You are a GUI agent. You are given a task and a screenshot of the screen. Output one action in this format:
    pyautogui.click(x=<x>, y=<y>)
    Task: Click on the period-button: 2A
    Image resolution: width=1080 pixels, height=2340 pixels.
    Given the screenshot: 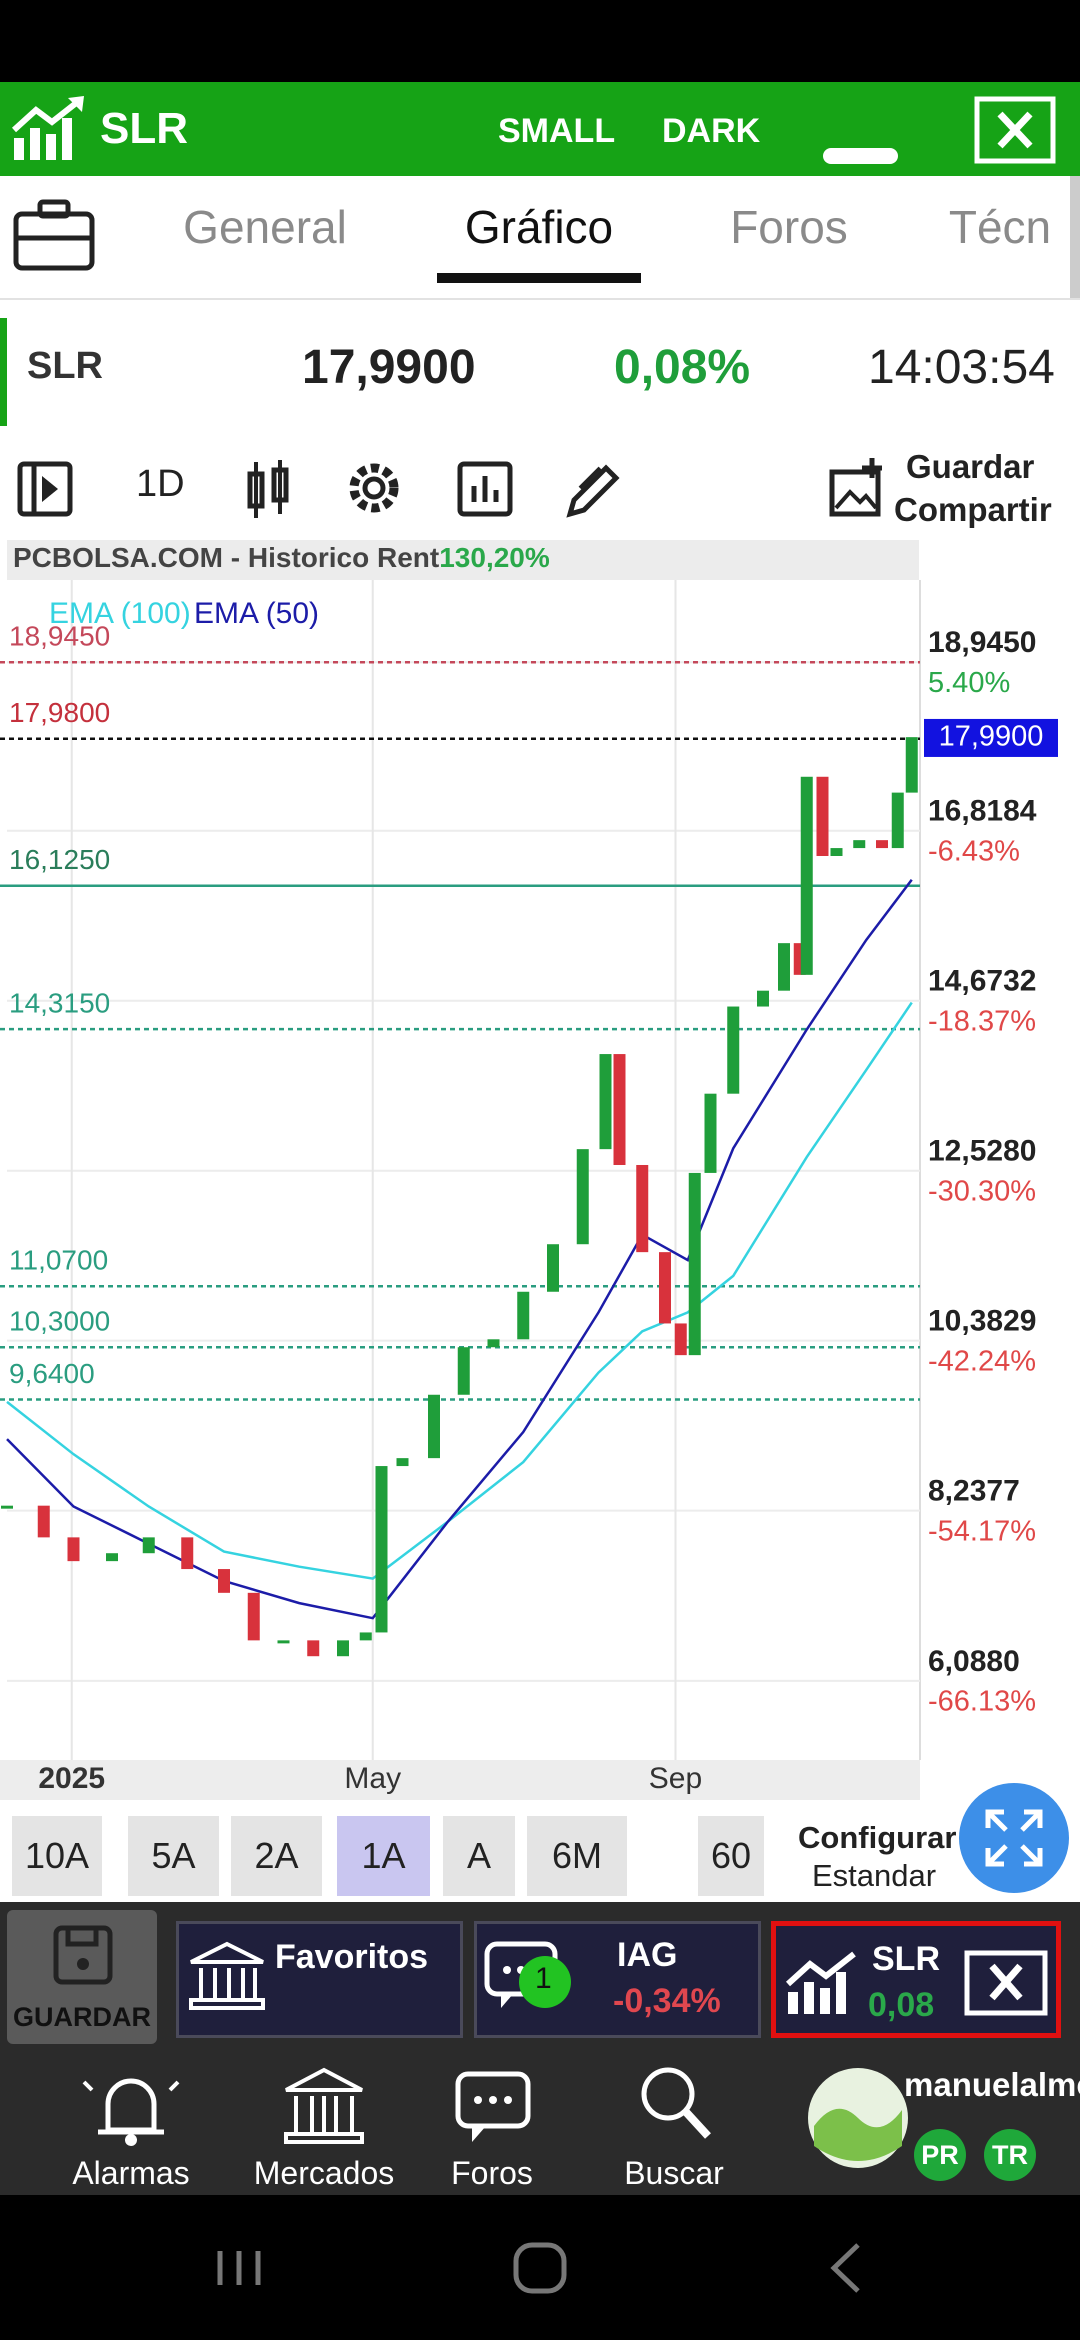 What is the action you would take?
    pyautogui.click(x=276, y=1856)
    